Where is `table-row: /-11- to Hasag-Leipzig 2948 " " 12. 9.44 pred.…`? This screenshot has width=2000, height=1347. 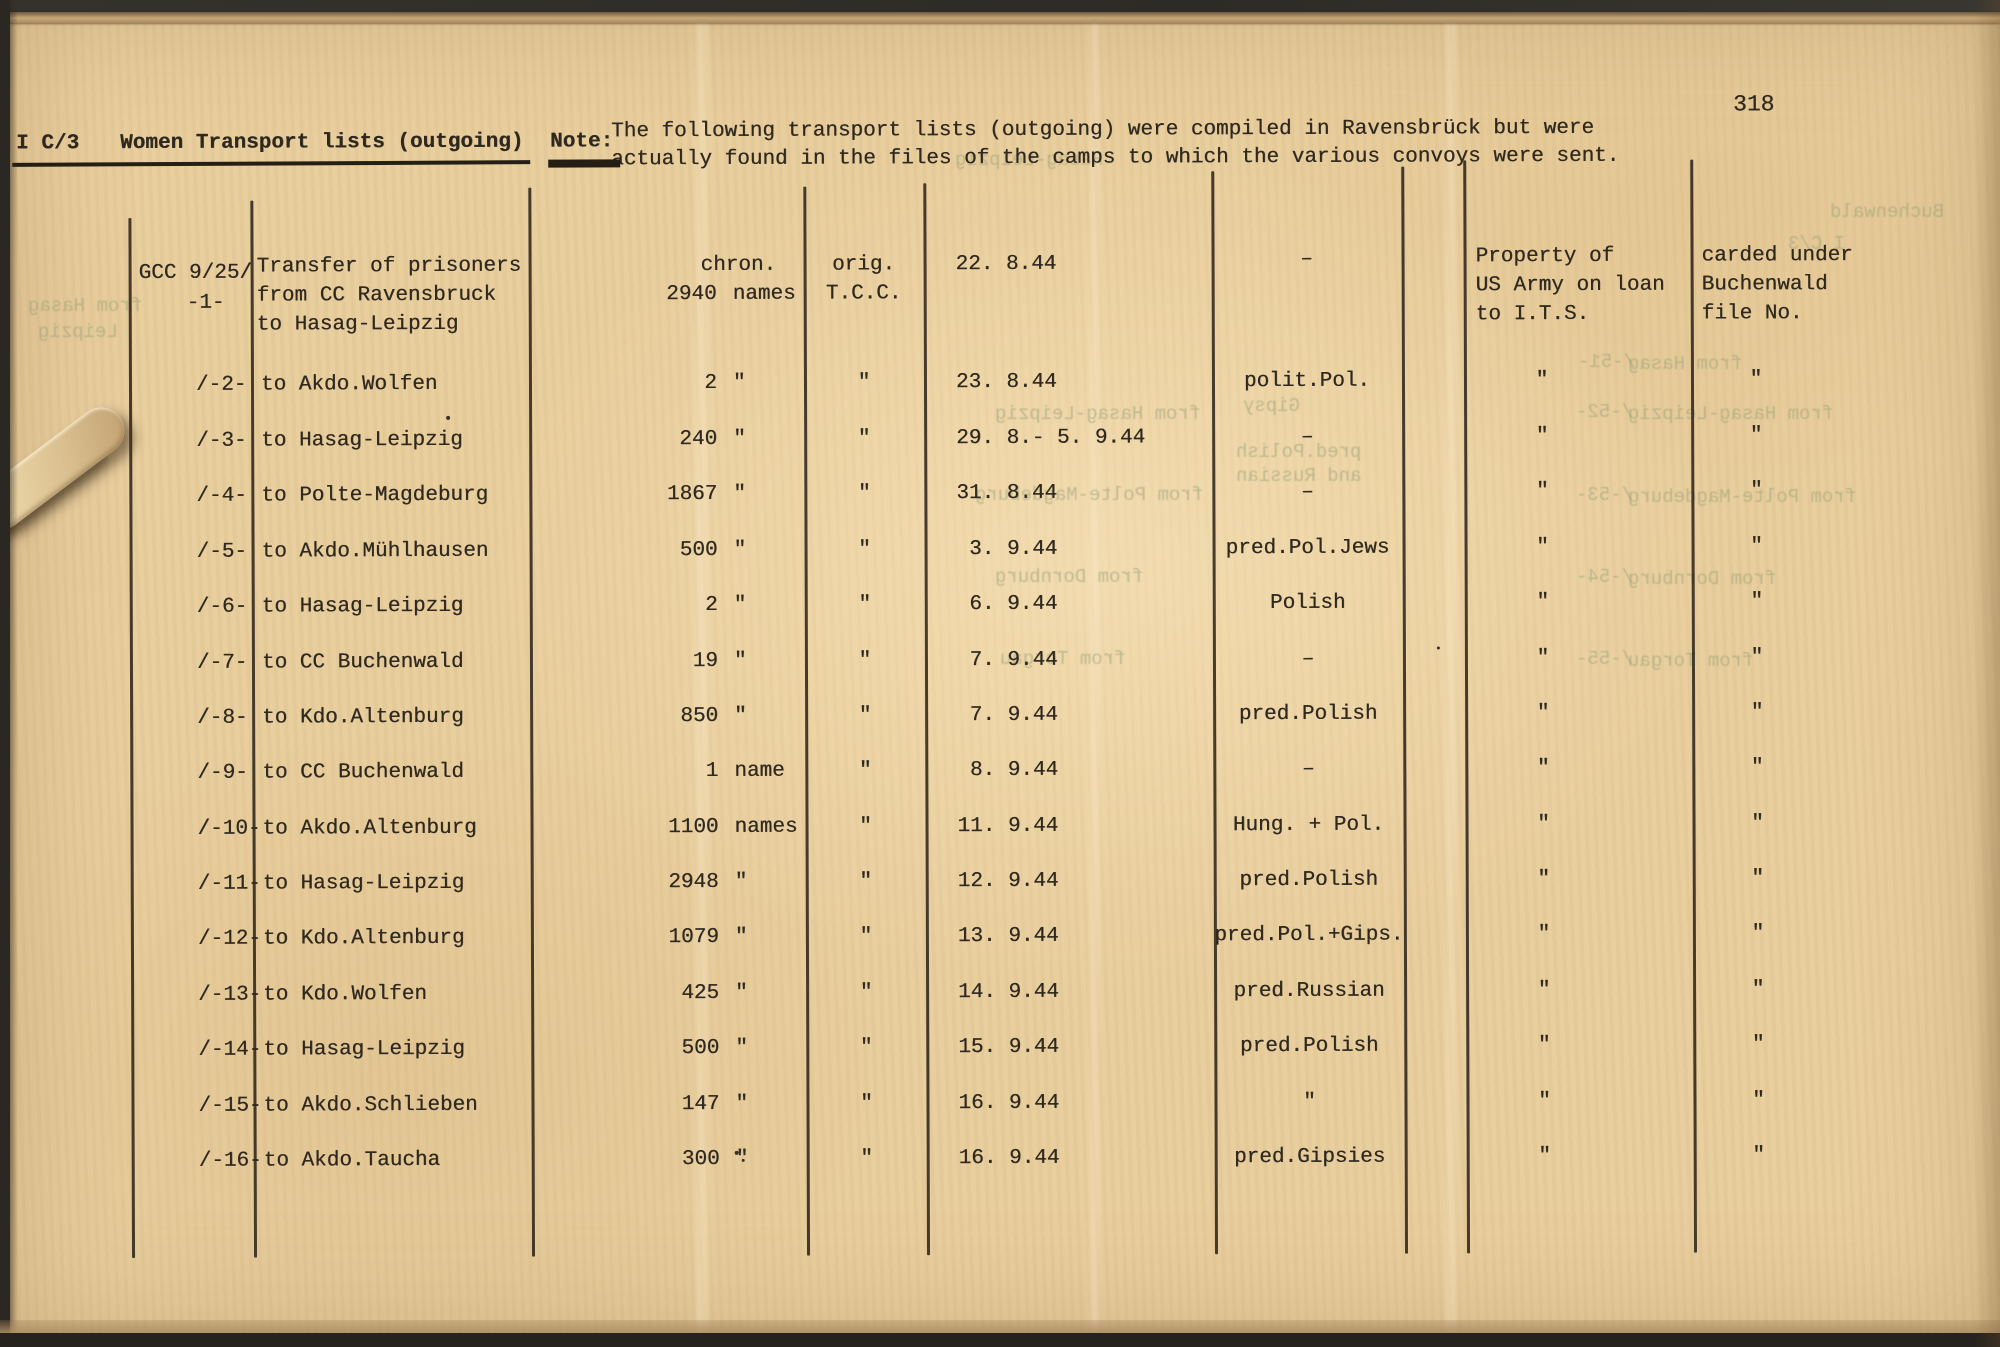
table-row: /-11- to Hasag-Leipzig 2948 " " 12. 9.44 pred.… is located at coordinates (1000, 882).